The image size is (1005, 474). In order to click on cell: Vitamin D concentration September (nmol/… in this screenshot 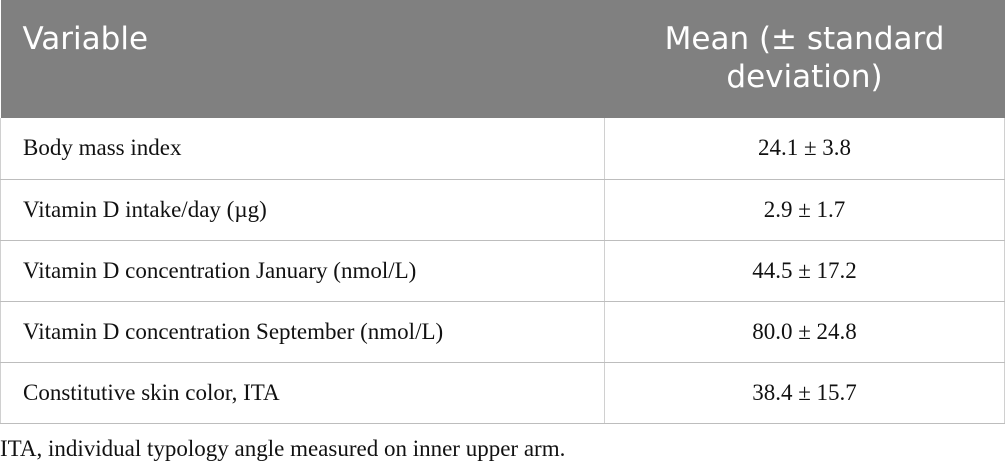, I will do `click(302, 332)`.